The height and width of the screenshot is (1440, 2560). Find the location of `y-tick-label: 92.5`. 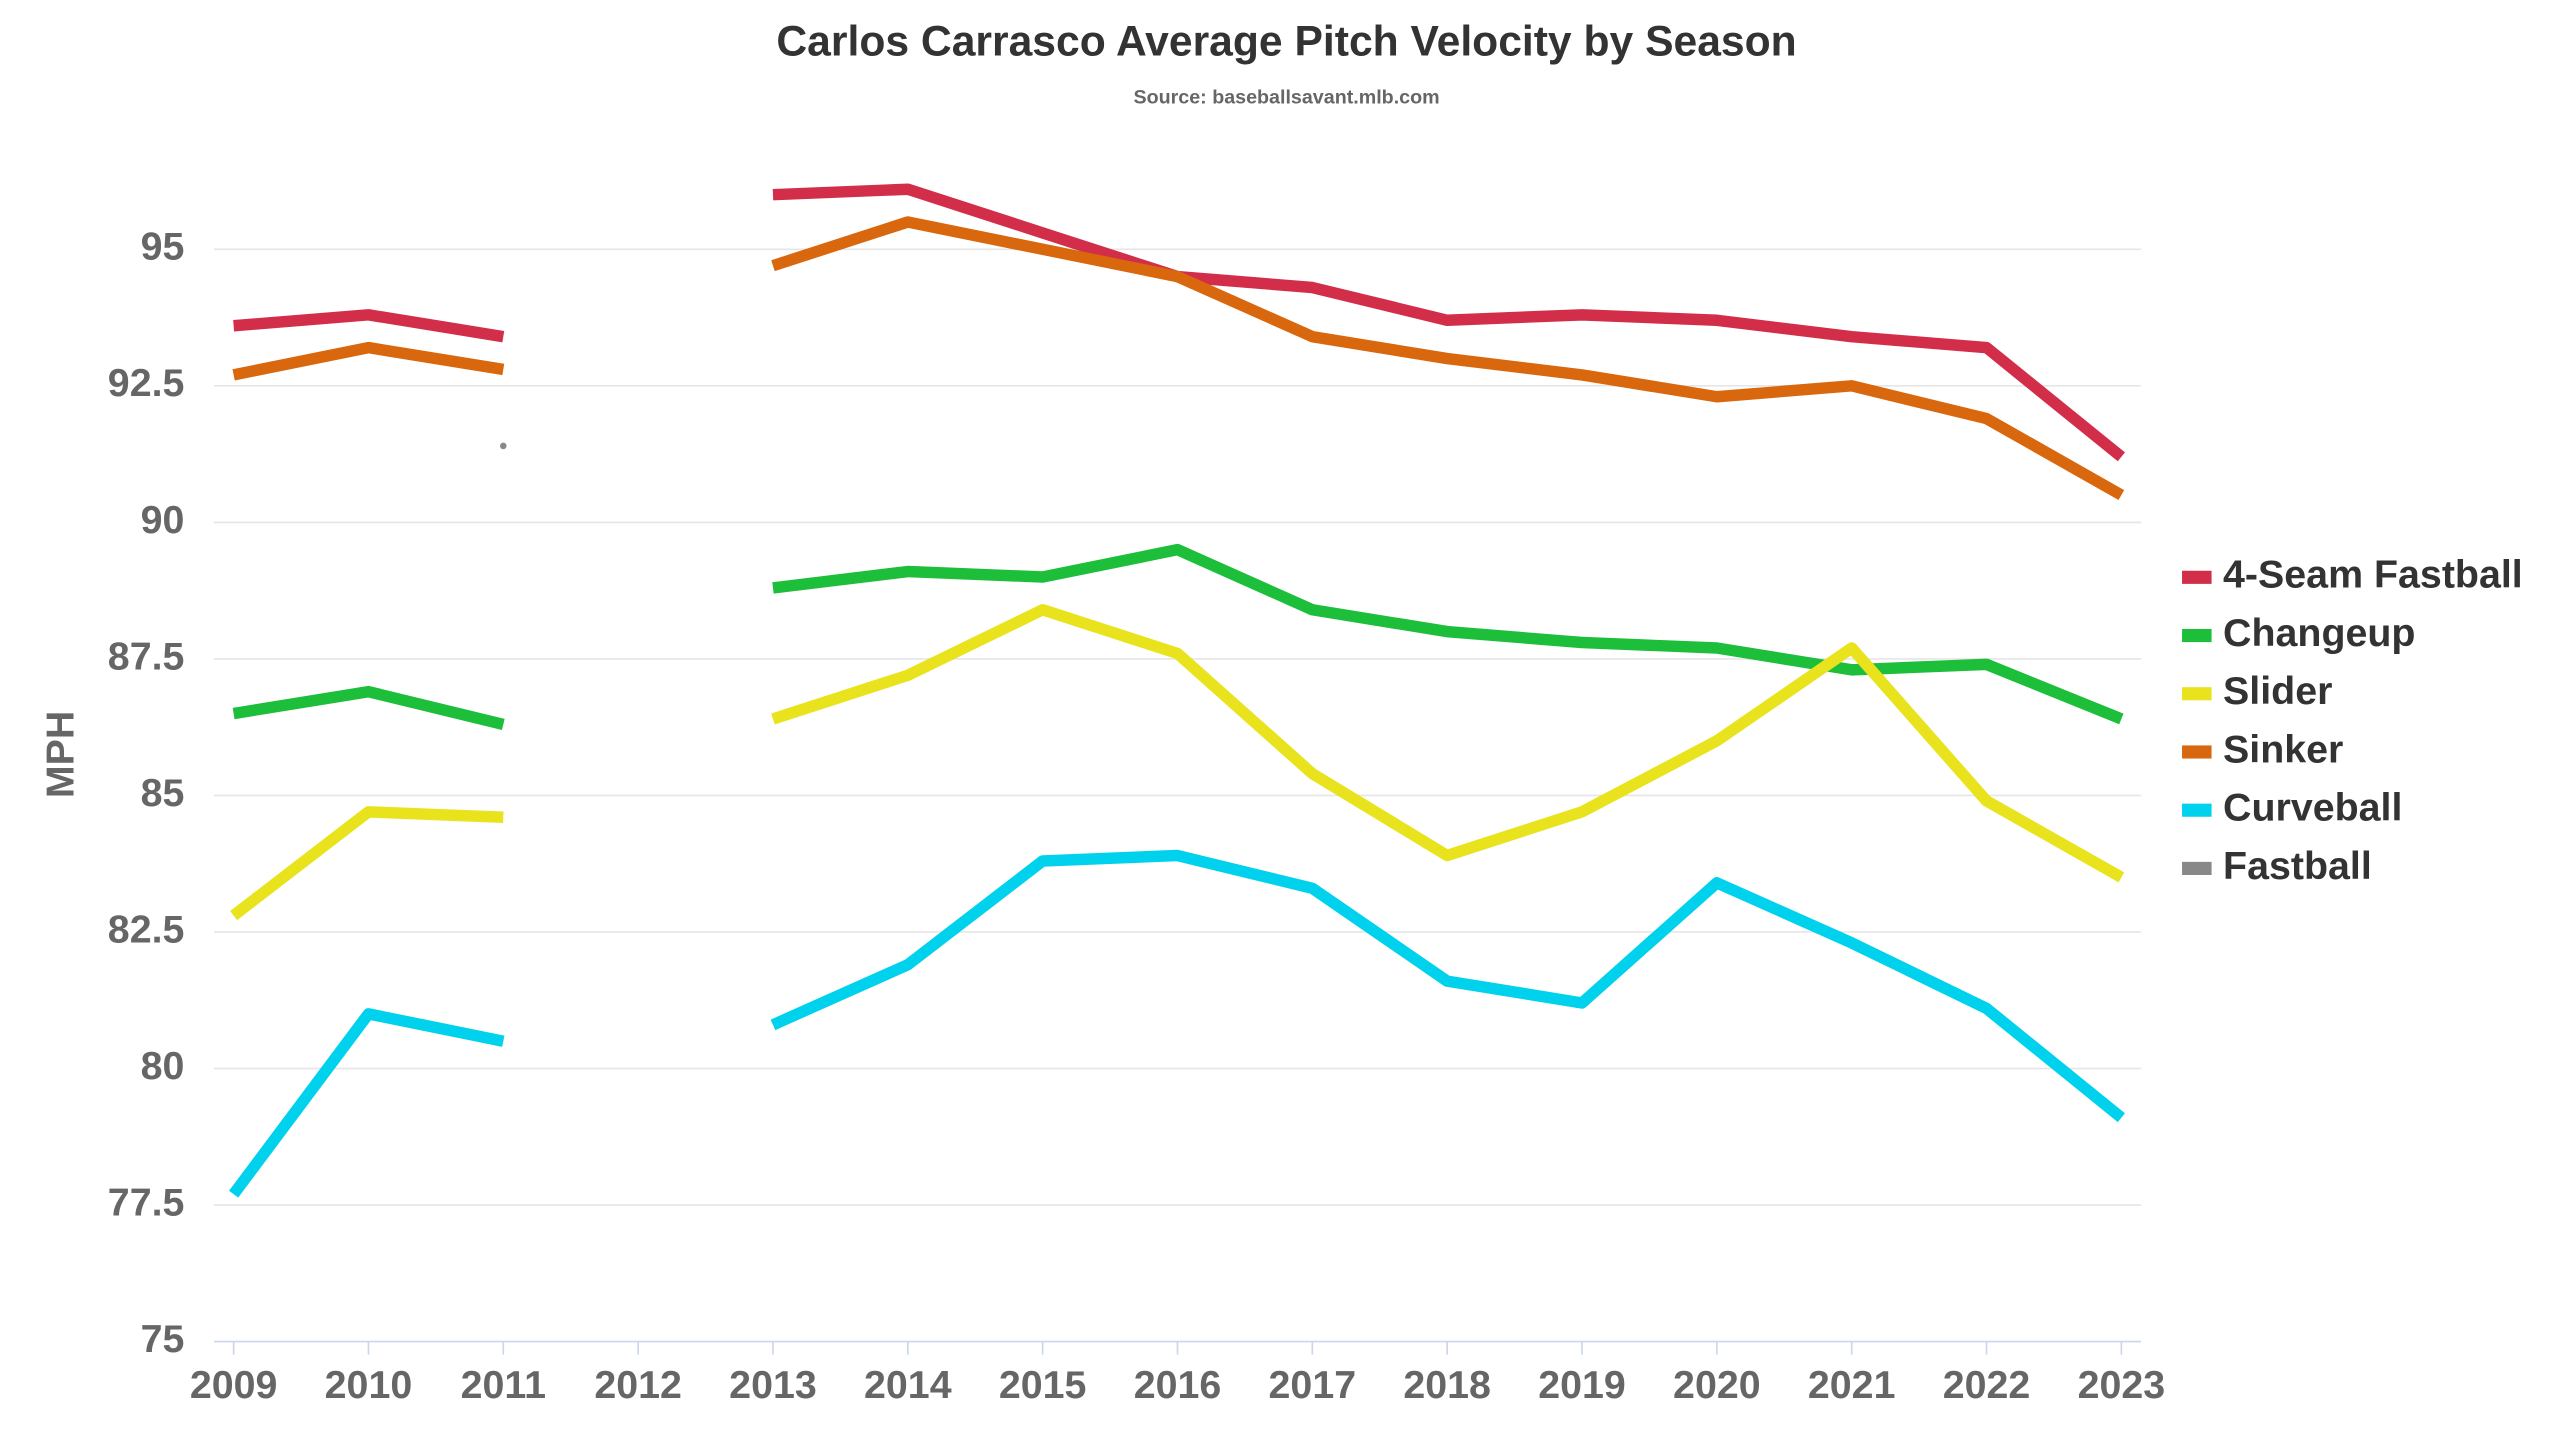

y-tick-label: 92.5 is located at coordinates (146, 383).